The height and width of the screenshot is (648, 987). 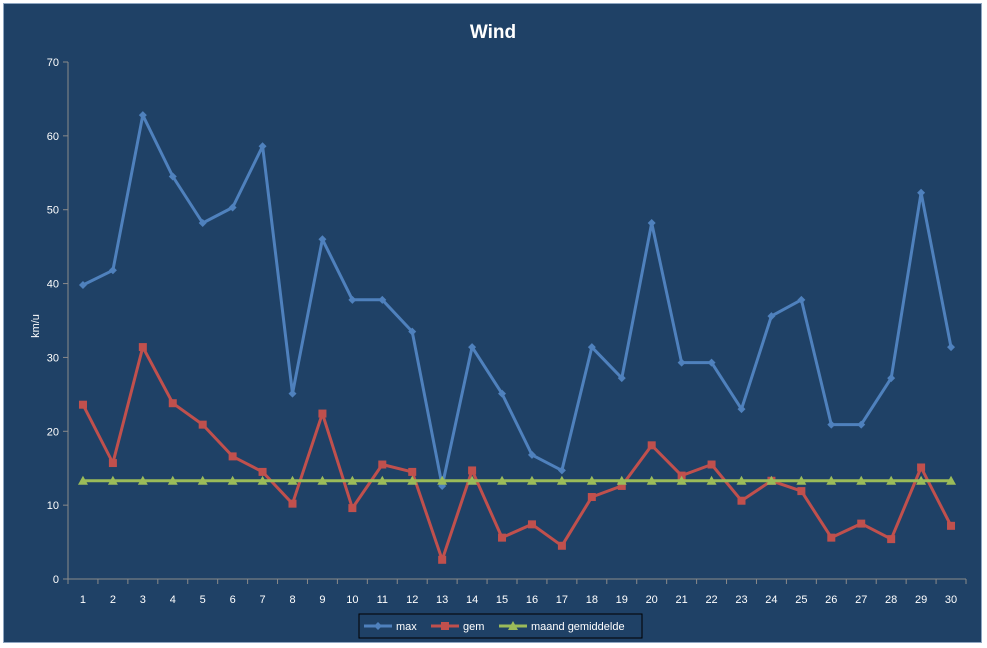 What do you see at coordinates (831, 600) in the screenshot?
I see `x-tick-label: 26` at bounding box center [831, 600].